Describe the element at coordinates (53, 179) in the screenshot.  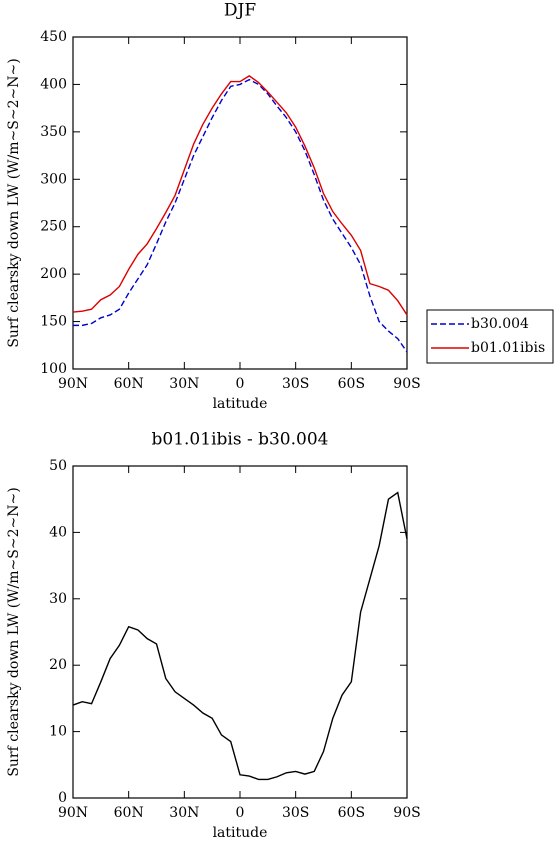
I see `y-tick-label: 300` at that location.